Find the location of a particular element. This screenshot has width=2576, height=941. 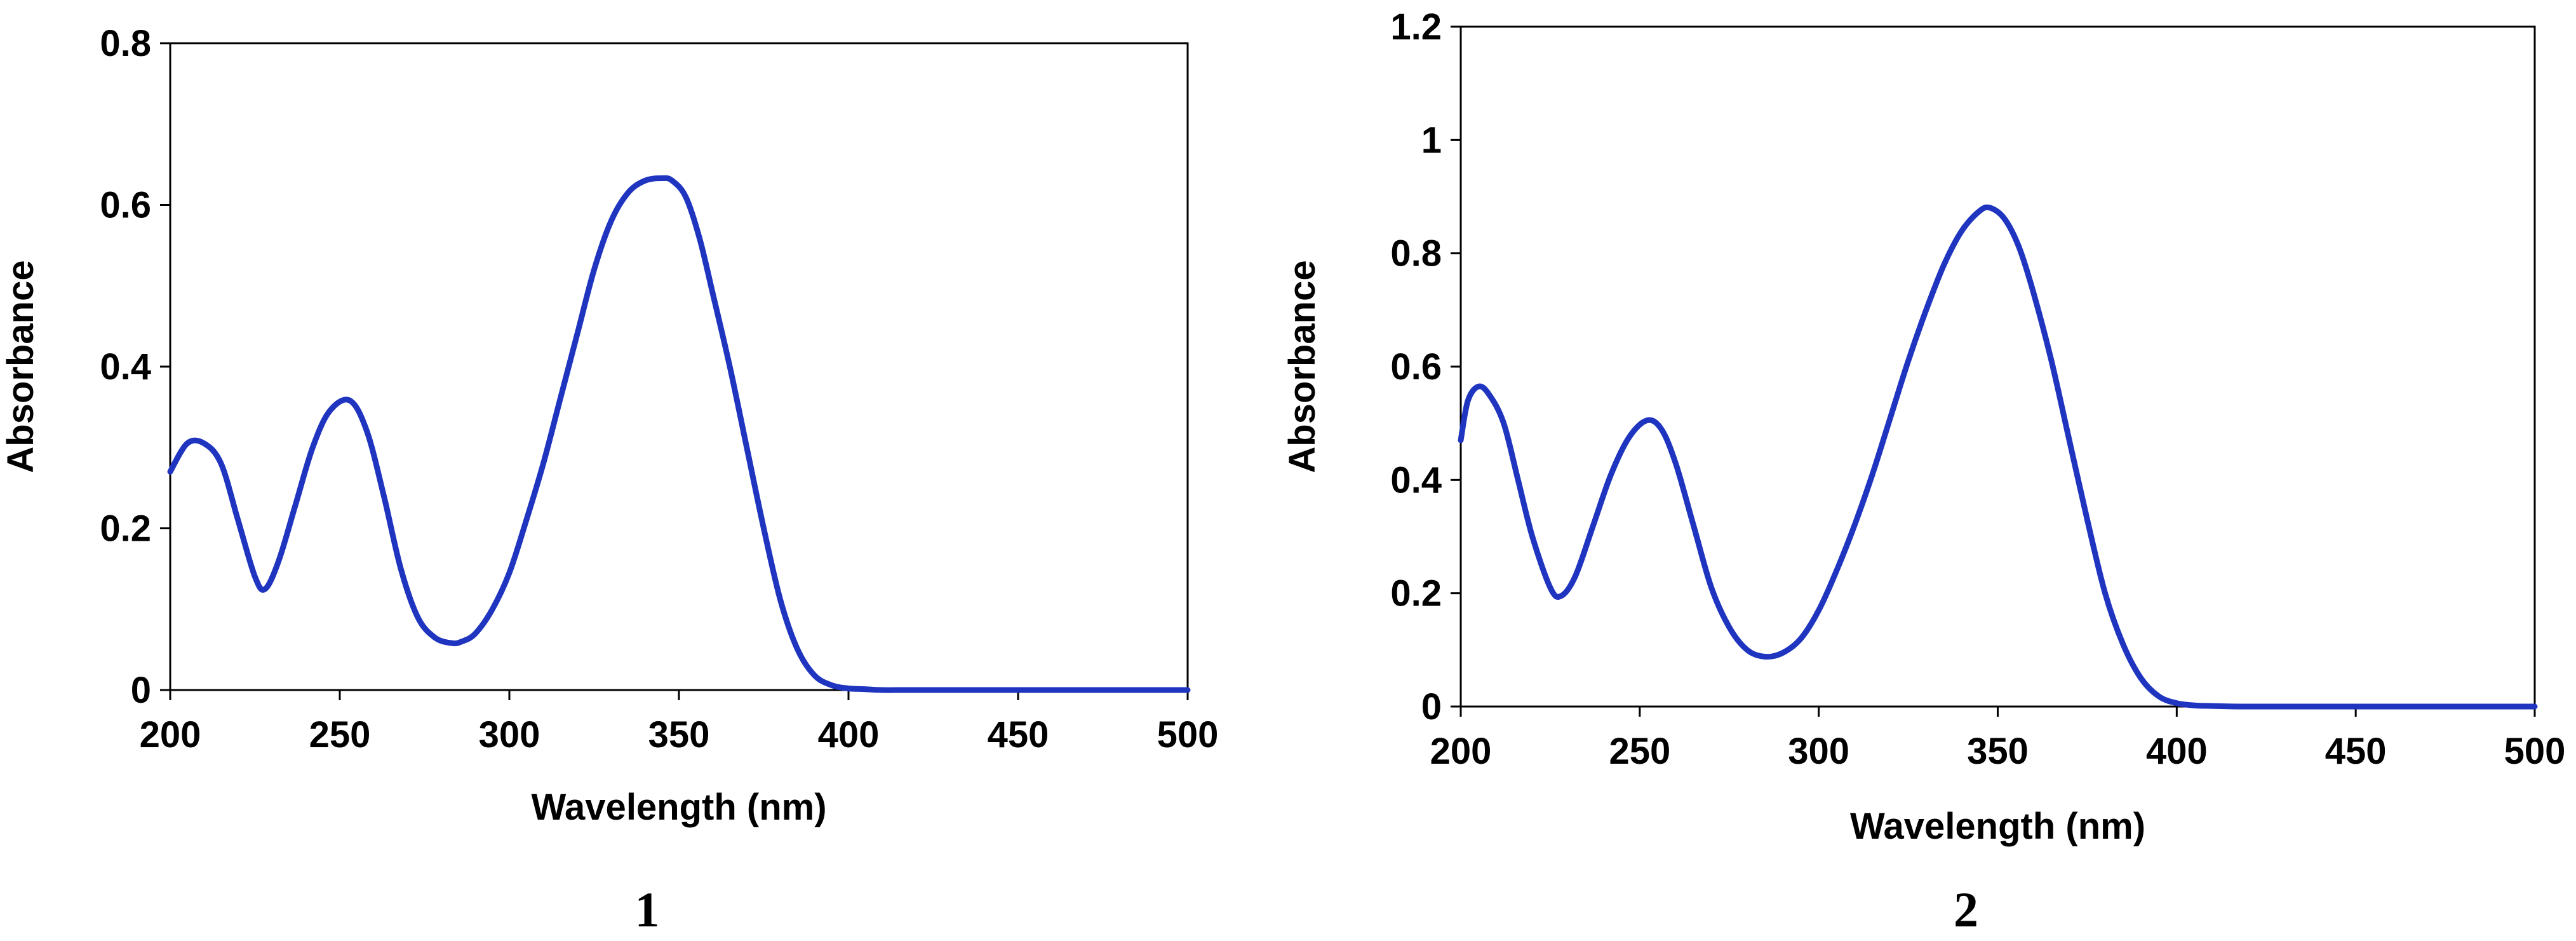

panel-label: 2 is located at coordinates (1966, 909).